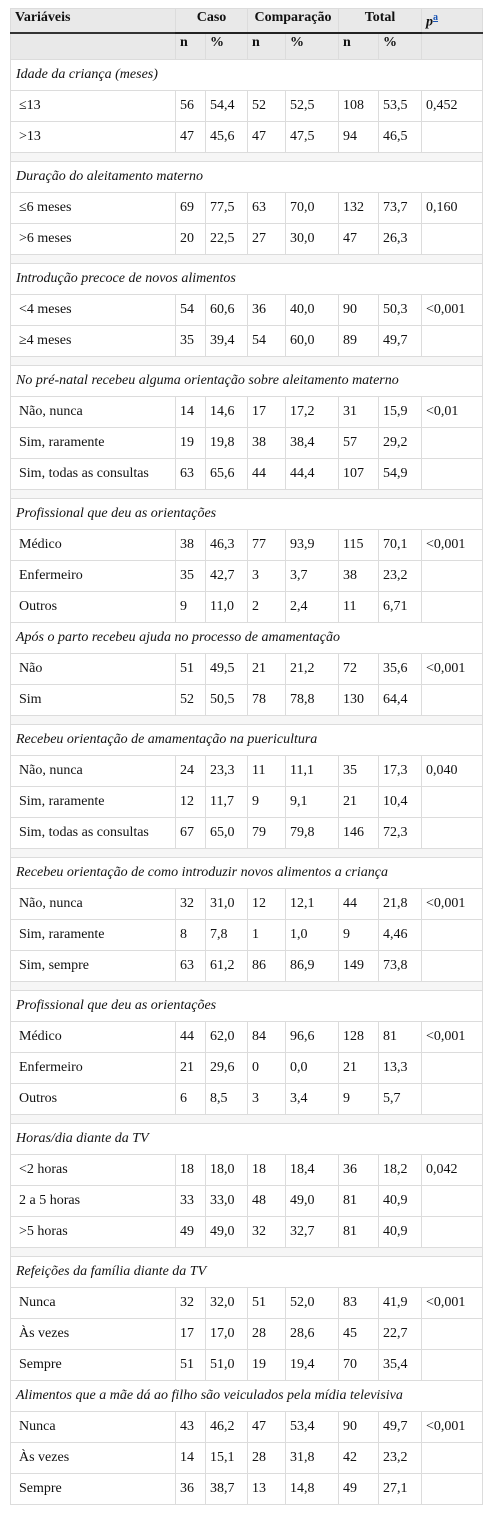 The height and width of the screenshot is (1527, 492). Describe the element at coordinates (266, 1068) in the screenshot. I see `cell: 0` at that location.